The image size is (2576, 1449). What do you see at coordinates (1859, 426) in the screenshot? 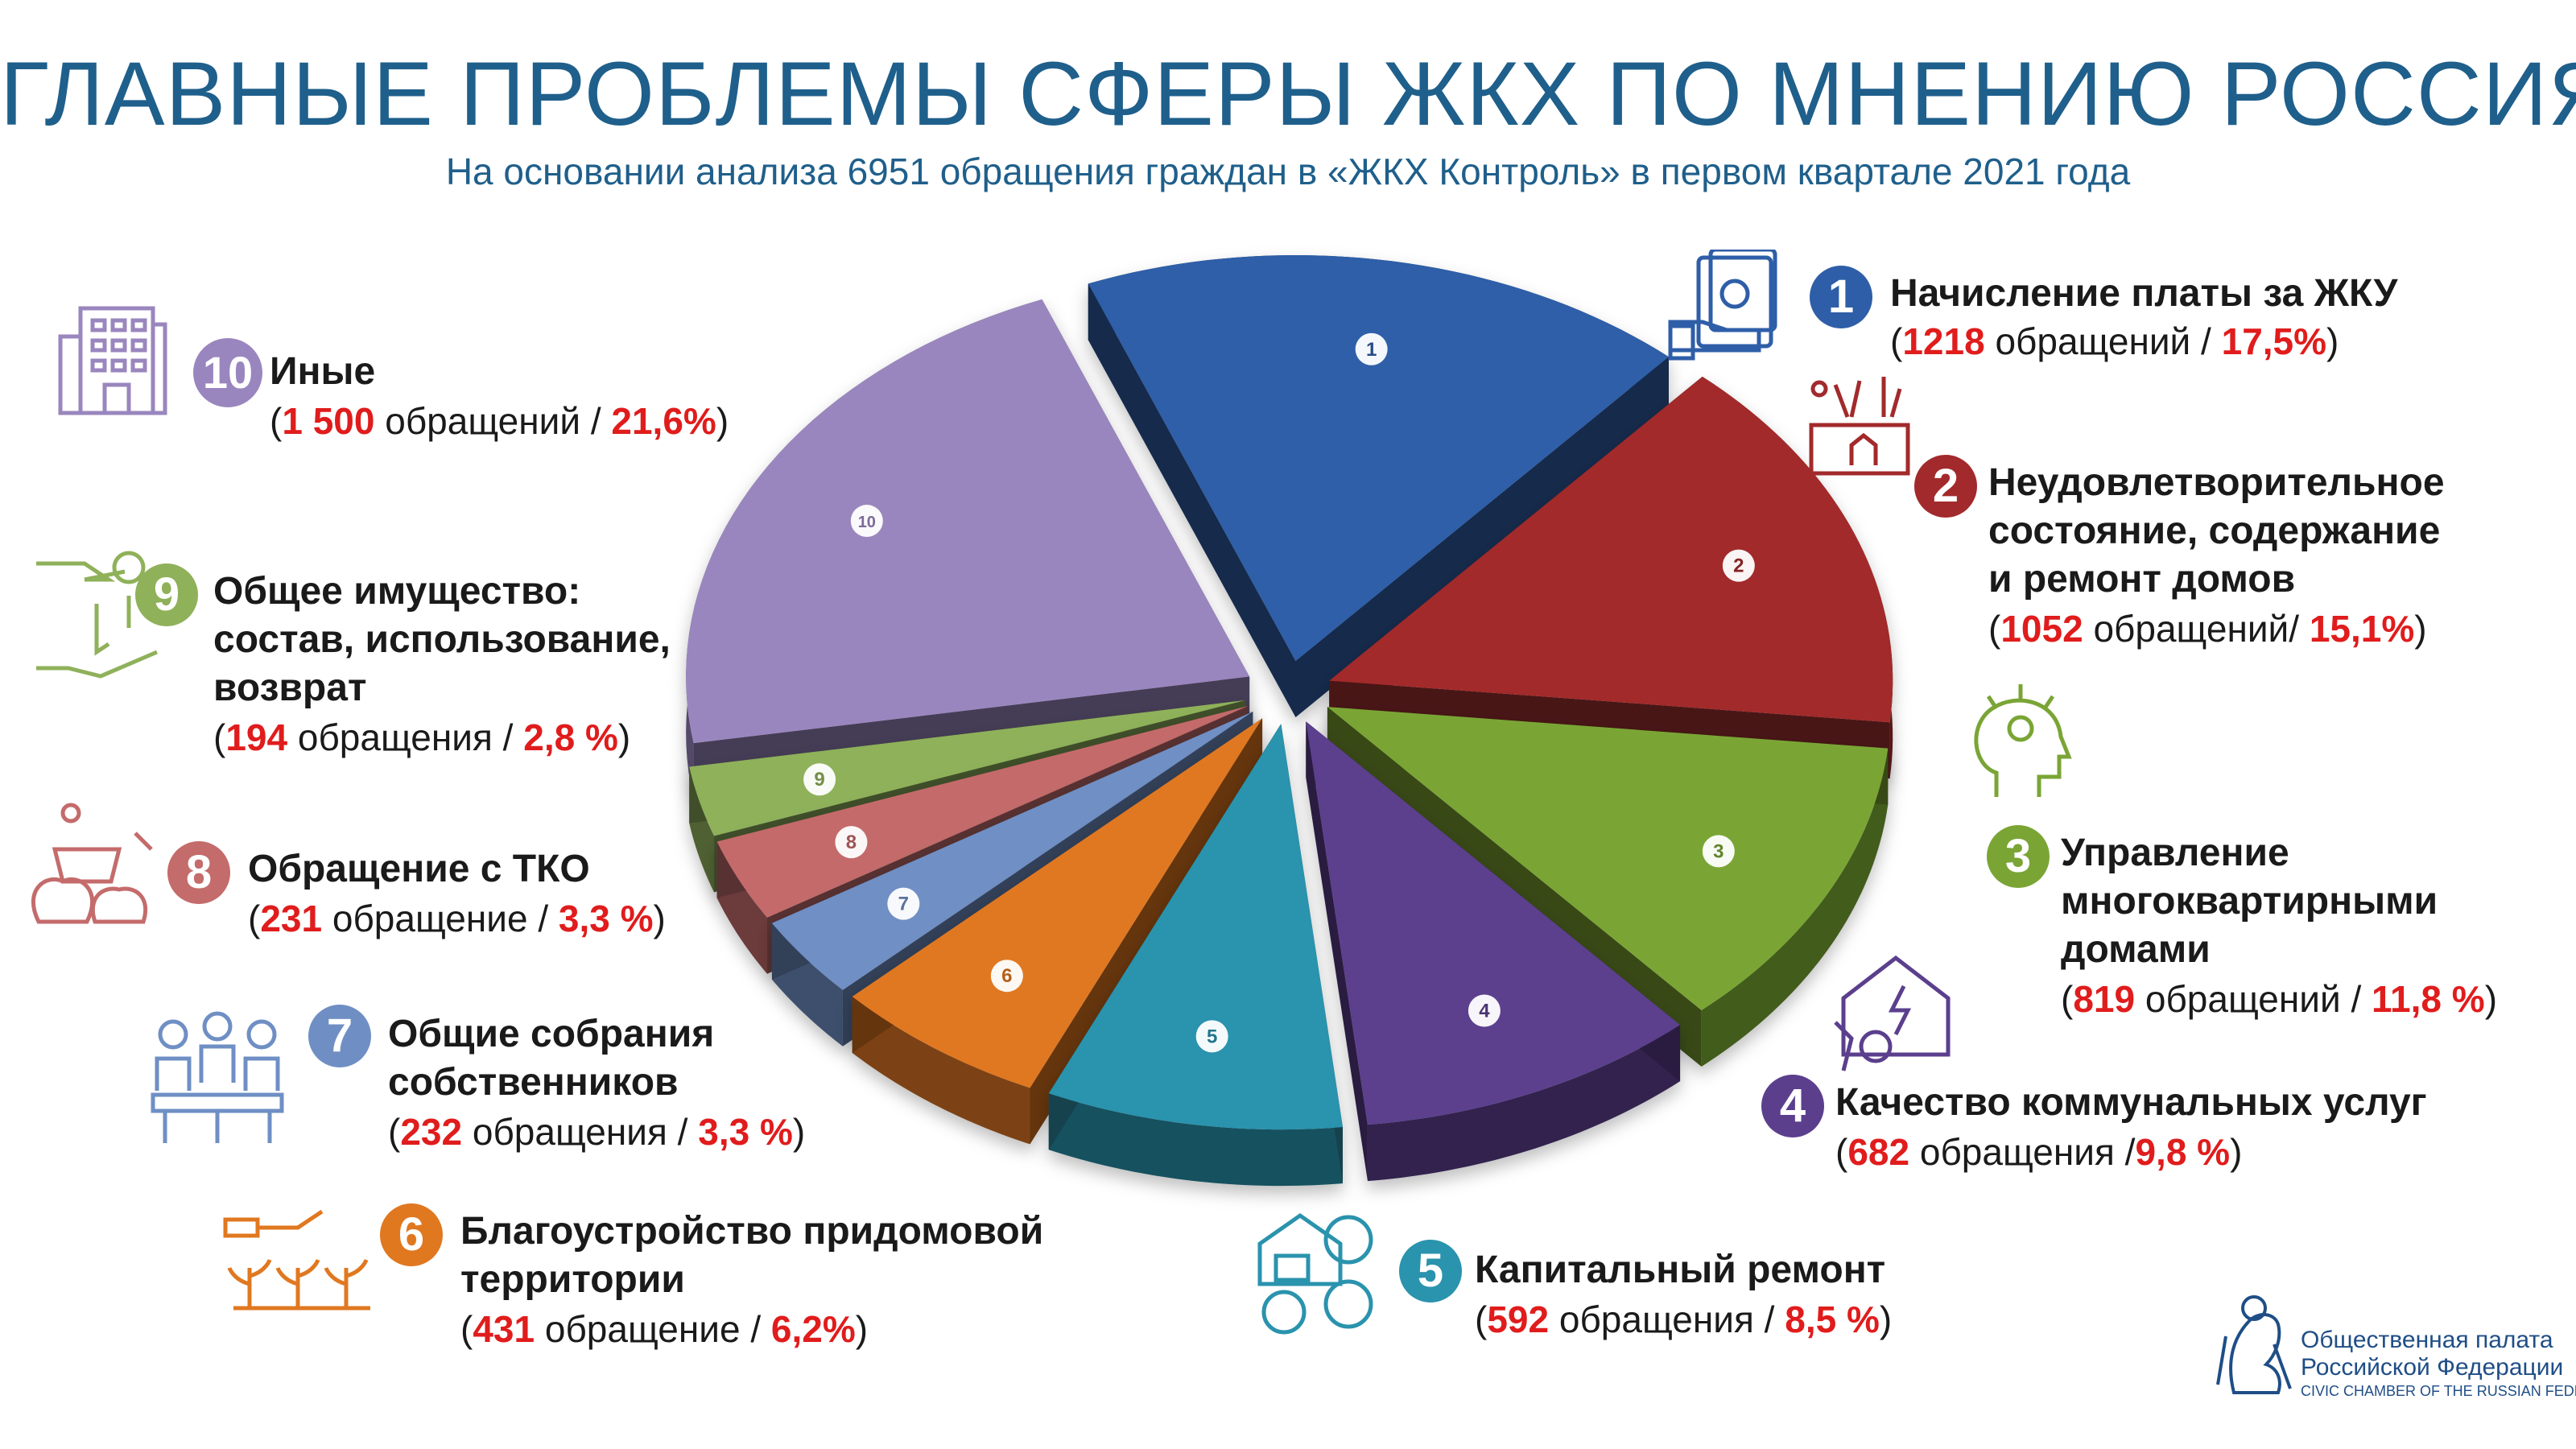
I see `tools-house-icon` at bounding box center [1859, 426].